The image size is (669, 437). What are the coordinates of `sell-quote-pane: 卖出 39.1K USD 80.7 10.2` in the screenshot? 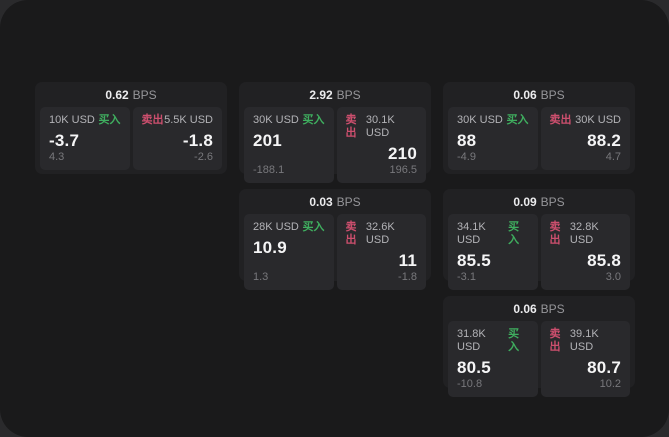 It's located at (585, 359).